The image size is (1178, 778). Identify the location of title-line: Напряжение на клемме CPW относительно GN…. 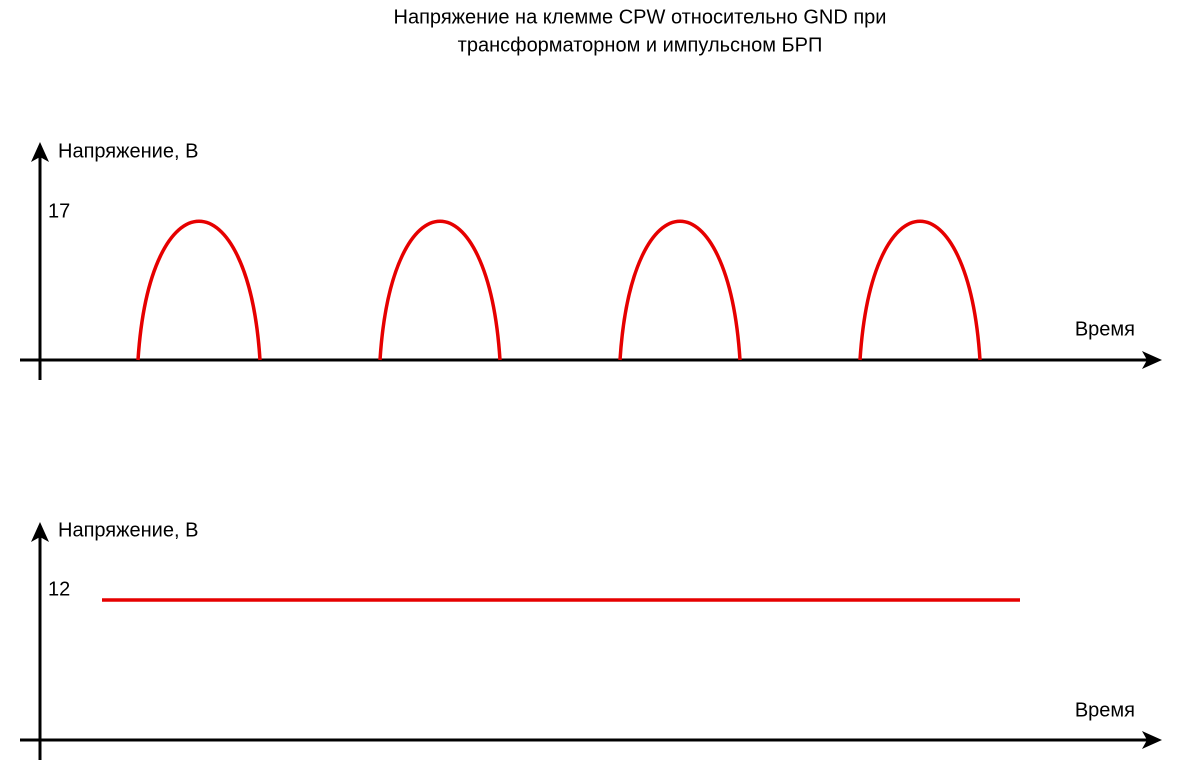
(640, 17).